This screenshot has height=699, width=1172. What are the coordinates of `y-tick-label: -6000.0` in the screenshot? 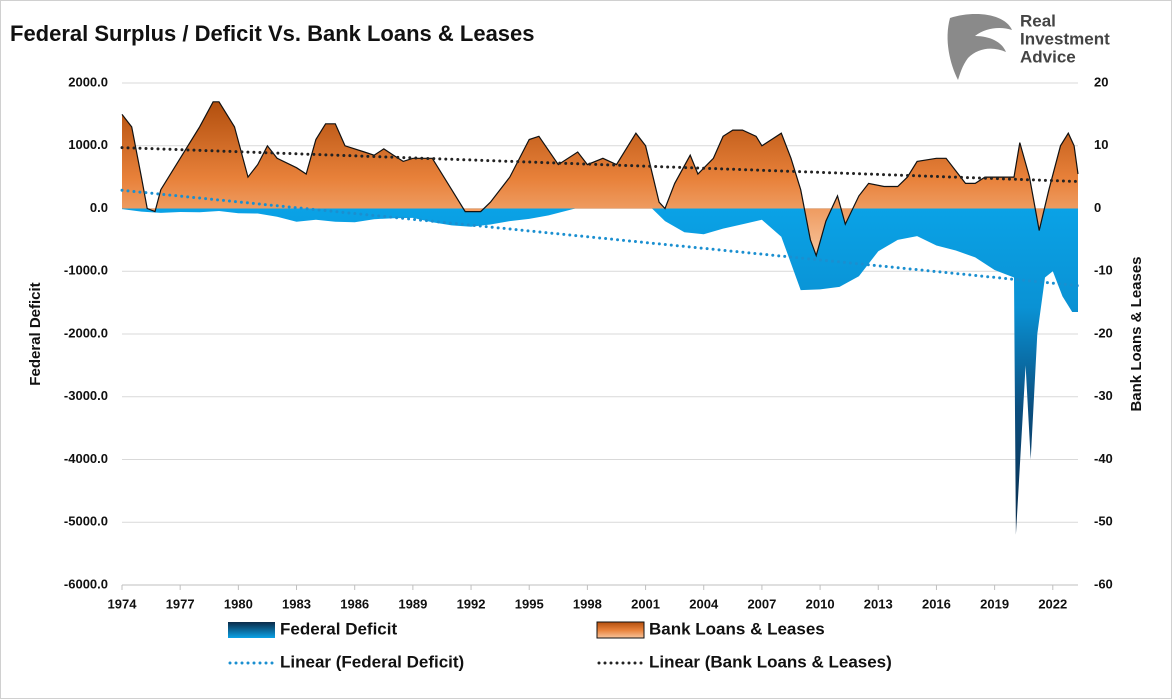 It's located at (86, 583).